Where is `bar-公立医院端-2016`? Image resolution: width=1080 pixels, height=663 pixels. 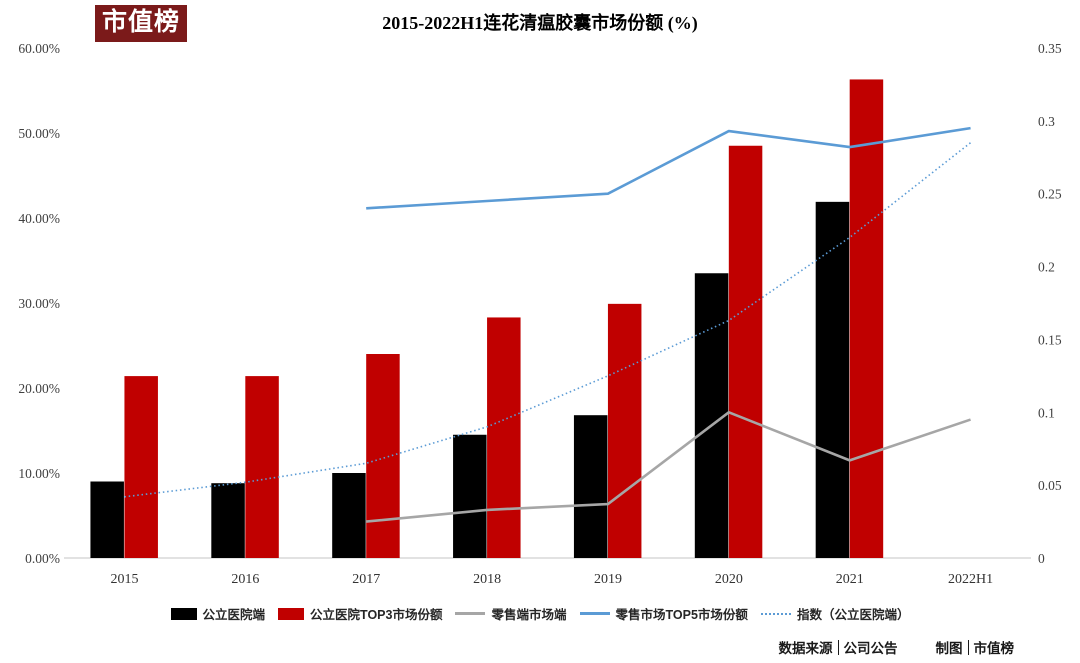
bar-公立医院端-2016 is located at coordinates (228, 520).